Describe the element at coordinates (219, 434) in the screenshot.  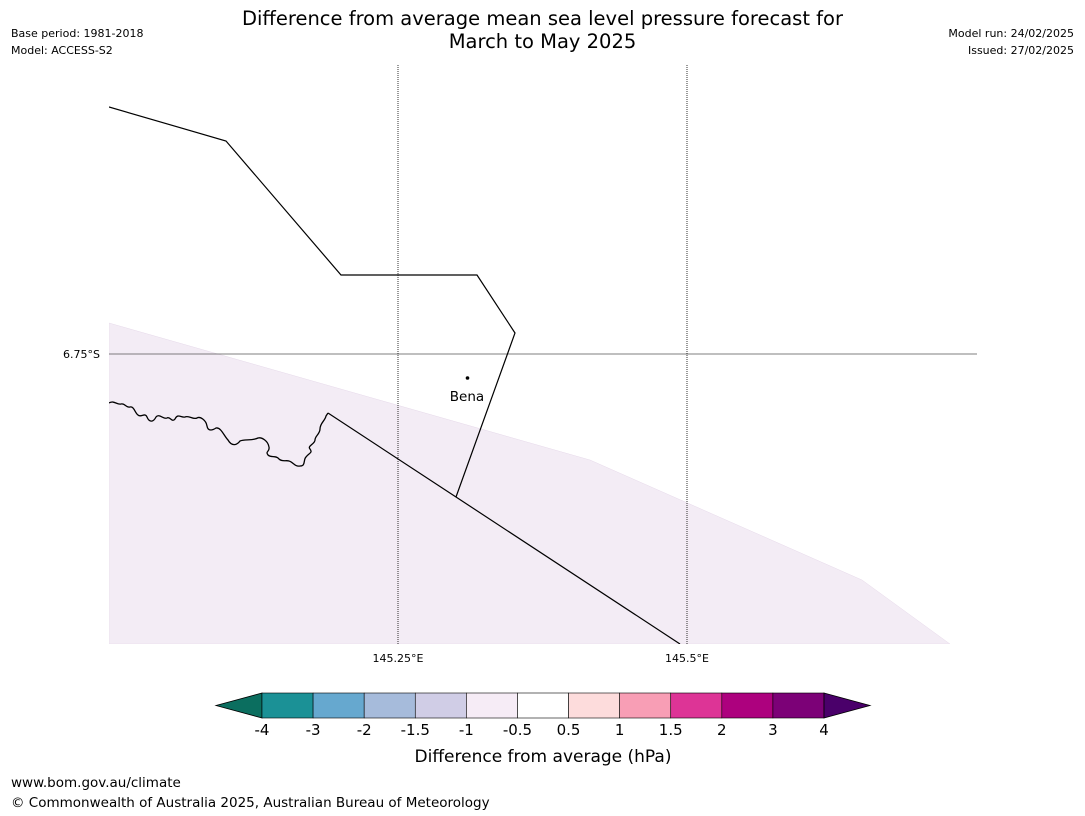
I see `coastline-boundary` at that location.